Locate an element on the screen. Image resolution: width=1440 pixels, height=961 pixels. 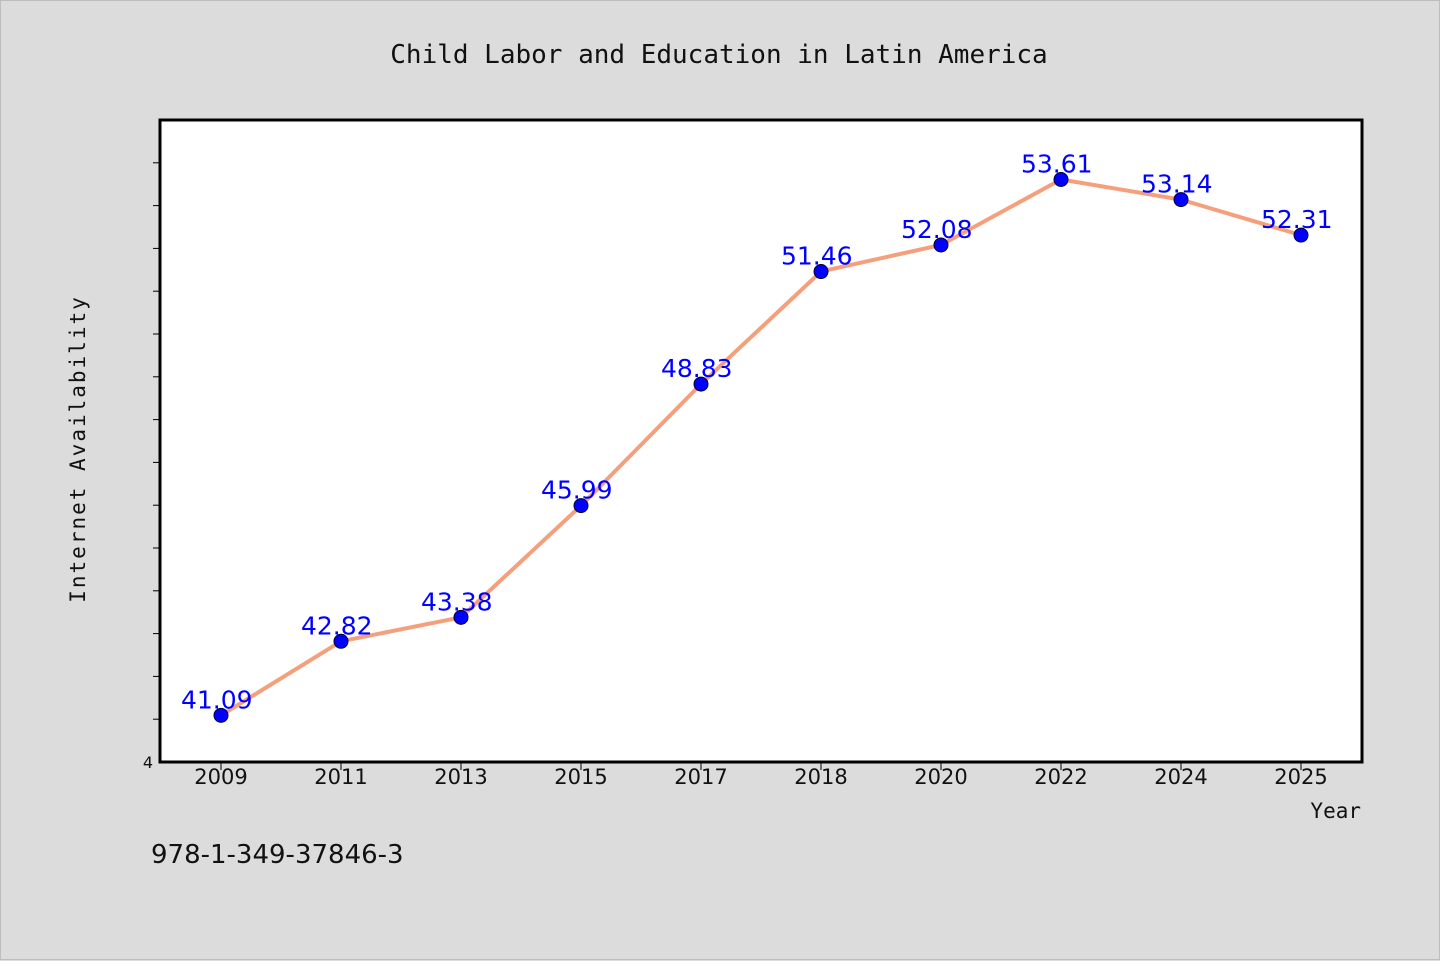
x-tick-label: 2011 is located at coordinates (340, 777).